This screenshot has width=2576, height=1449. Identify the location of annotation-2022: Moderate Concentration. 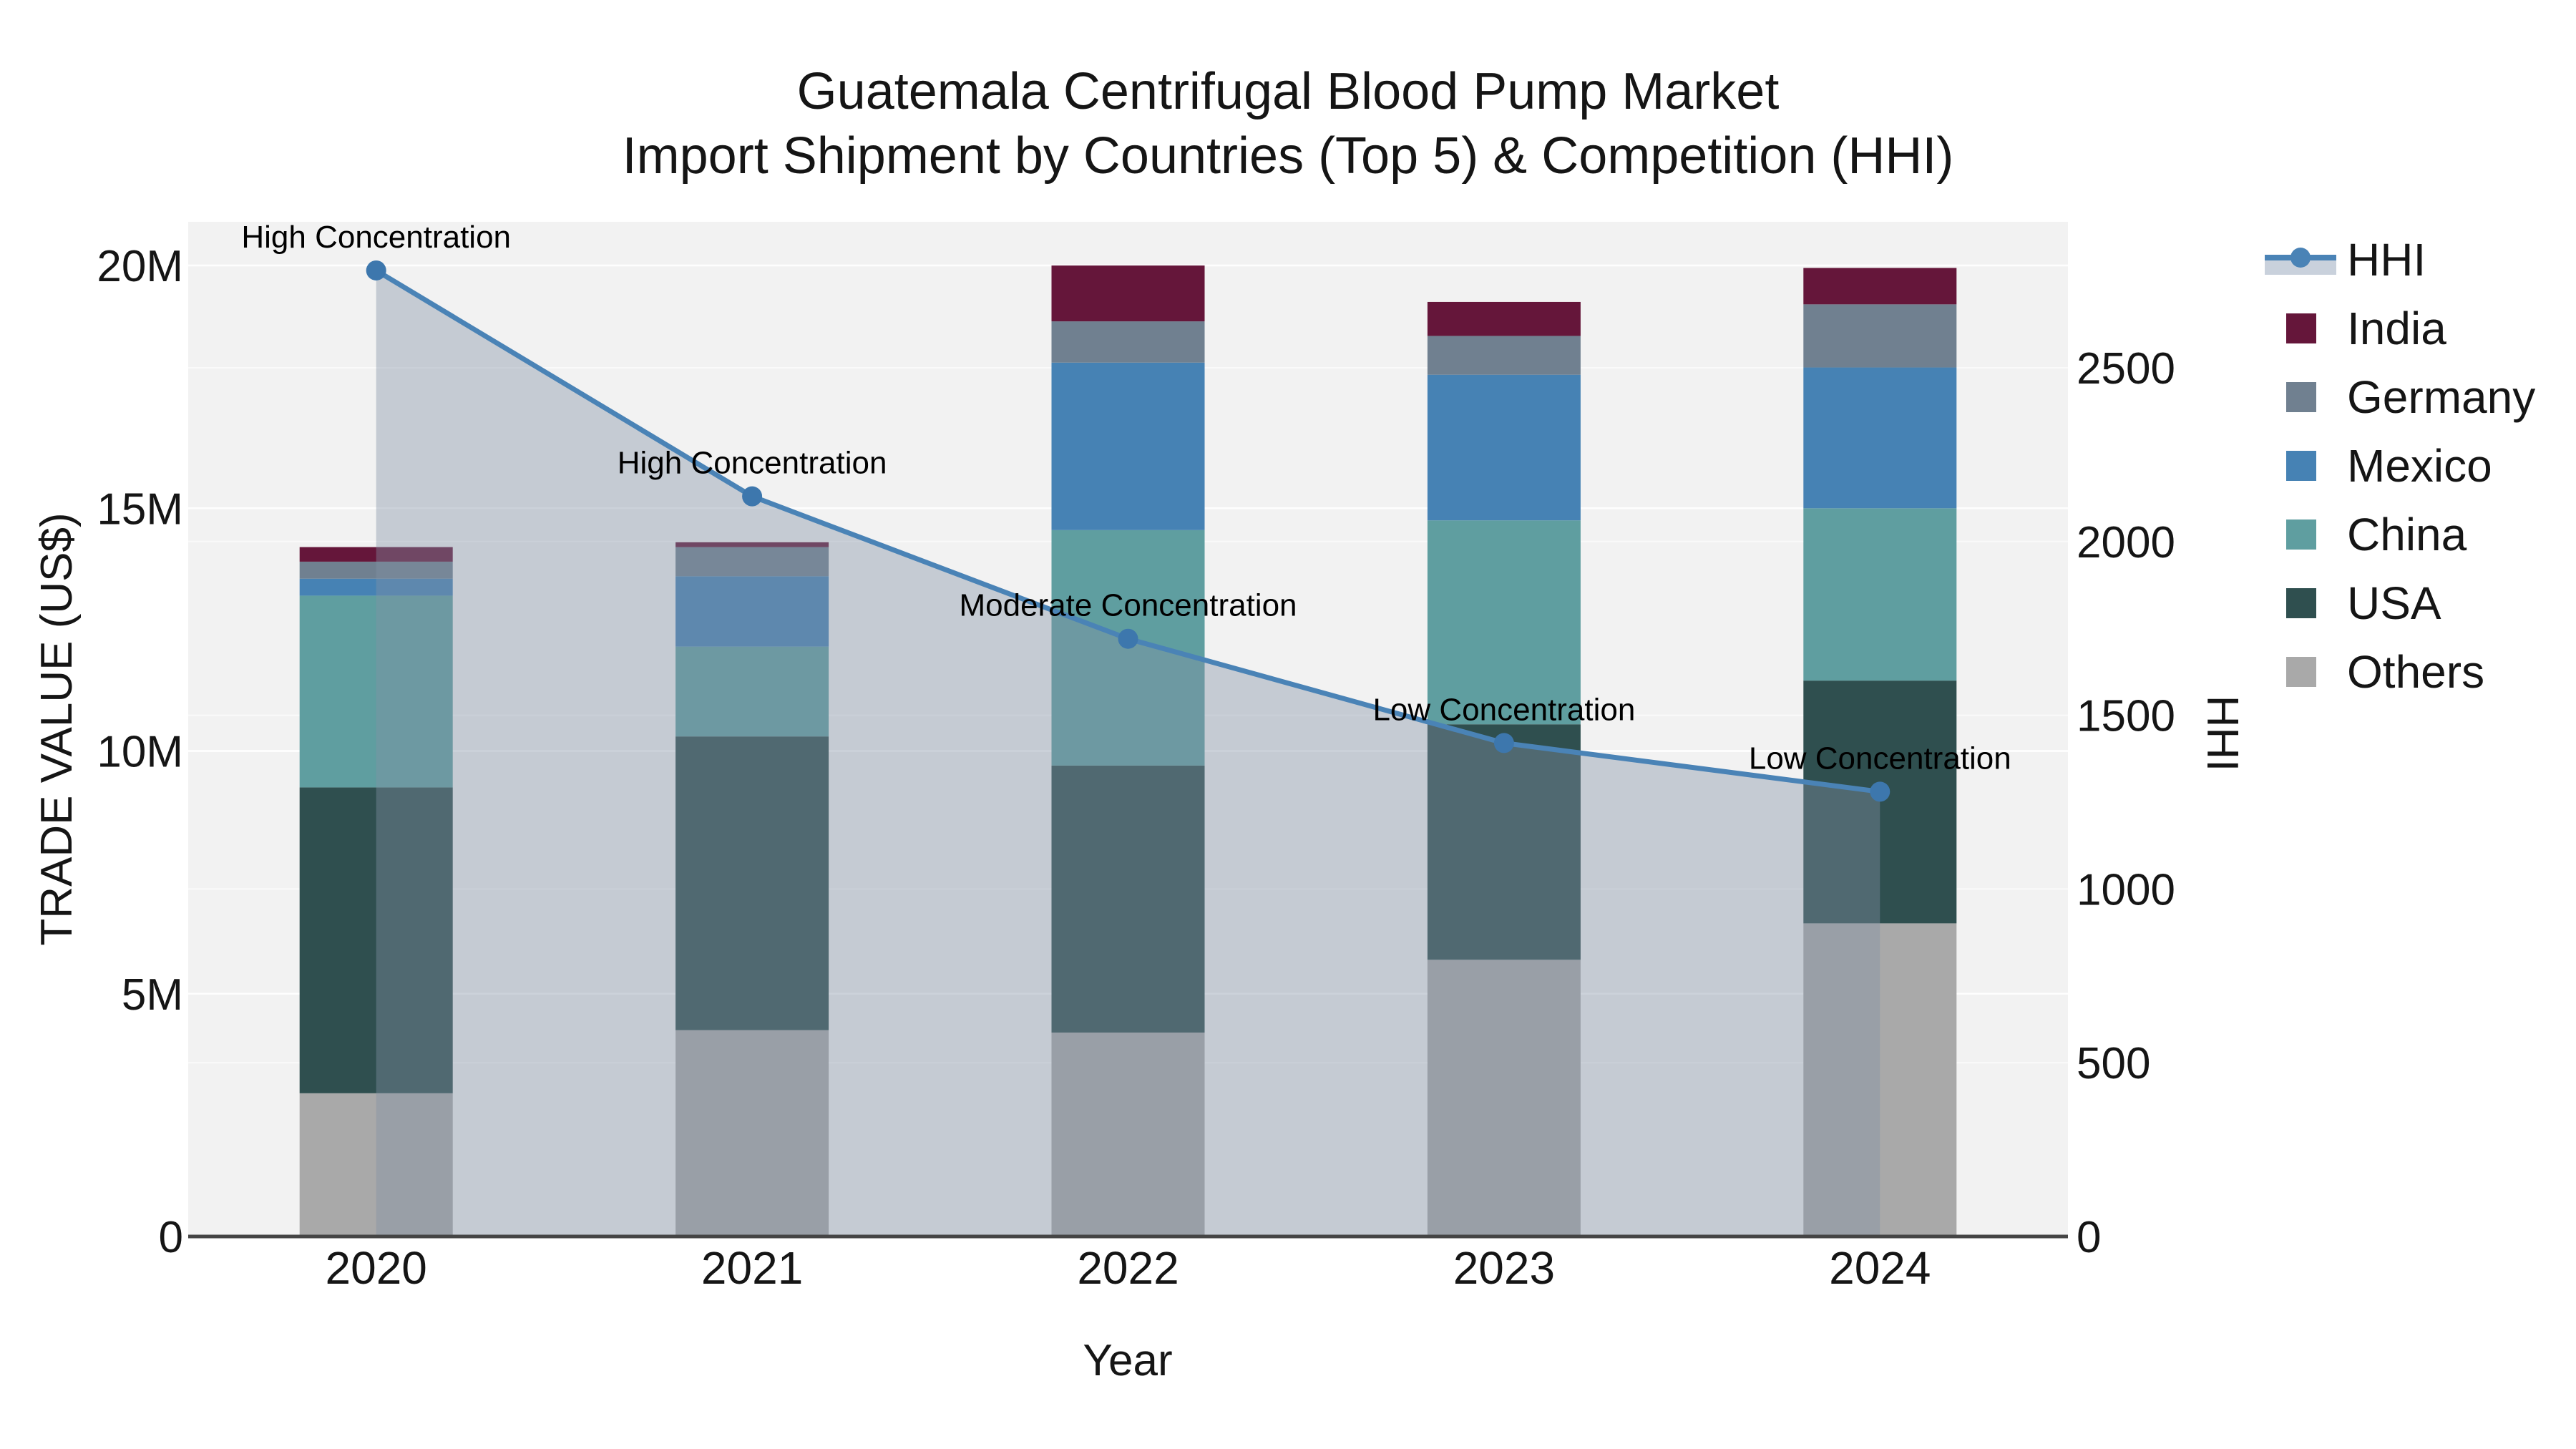
(1128, 605).